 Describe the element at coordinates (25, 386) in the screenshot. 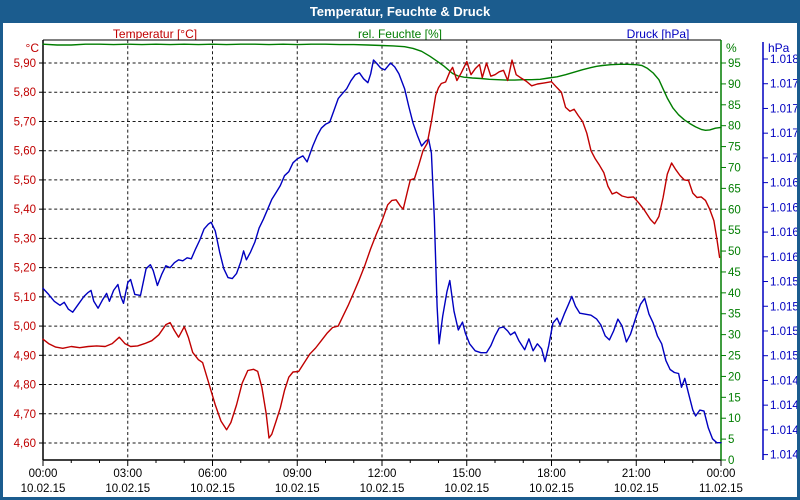

I see `temp-tick-label: 4,80` at that location.